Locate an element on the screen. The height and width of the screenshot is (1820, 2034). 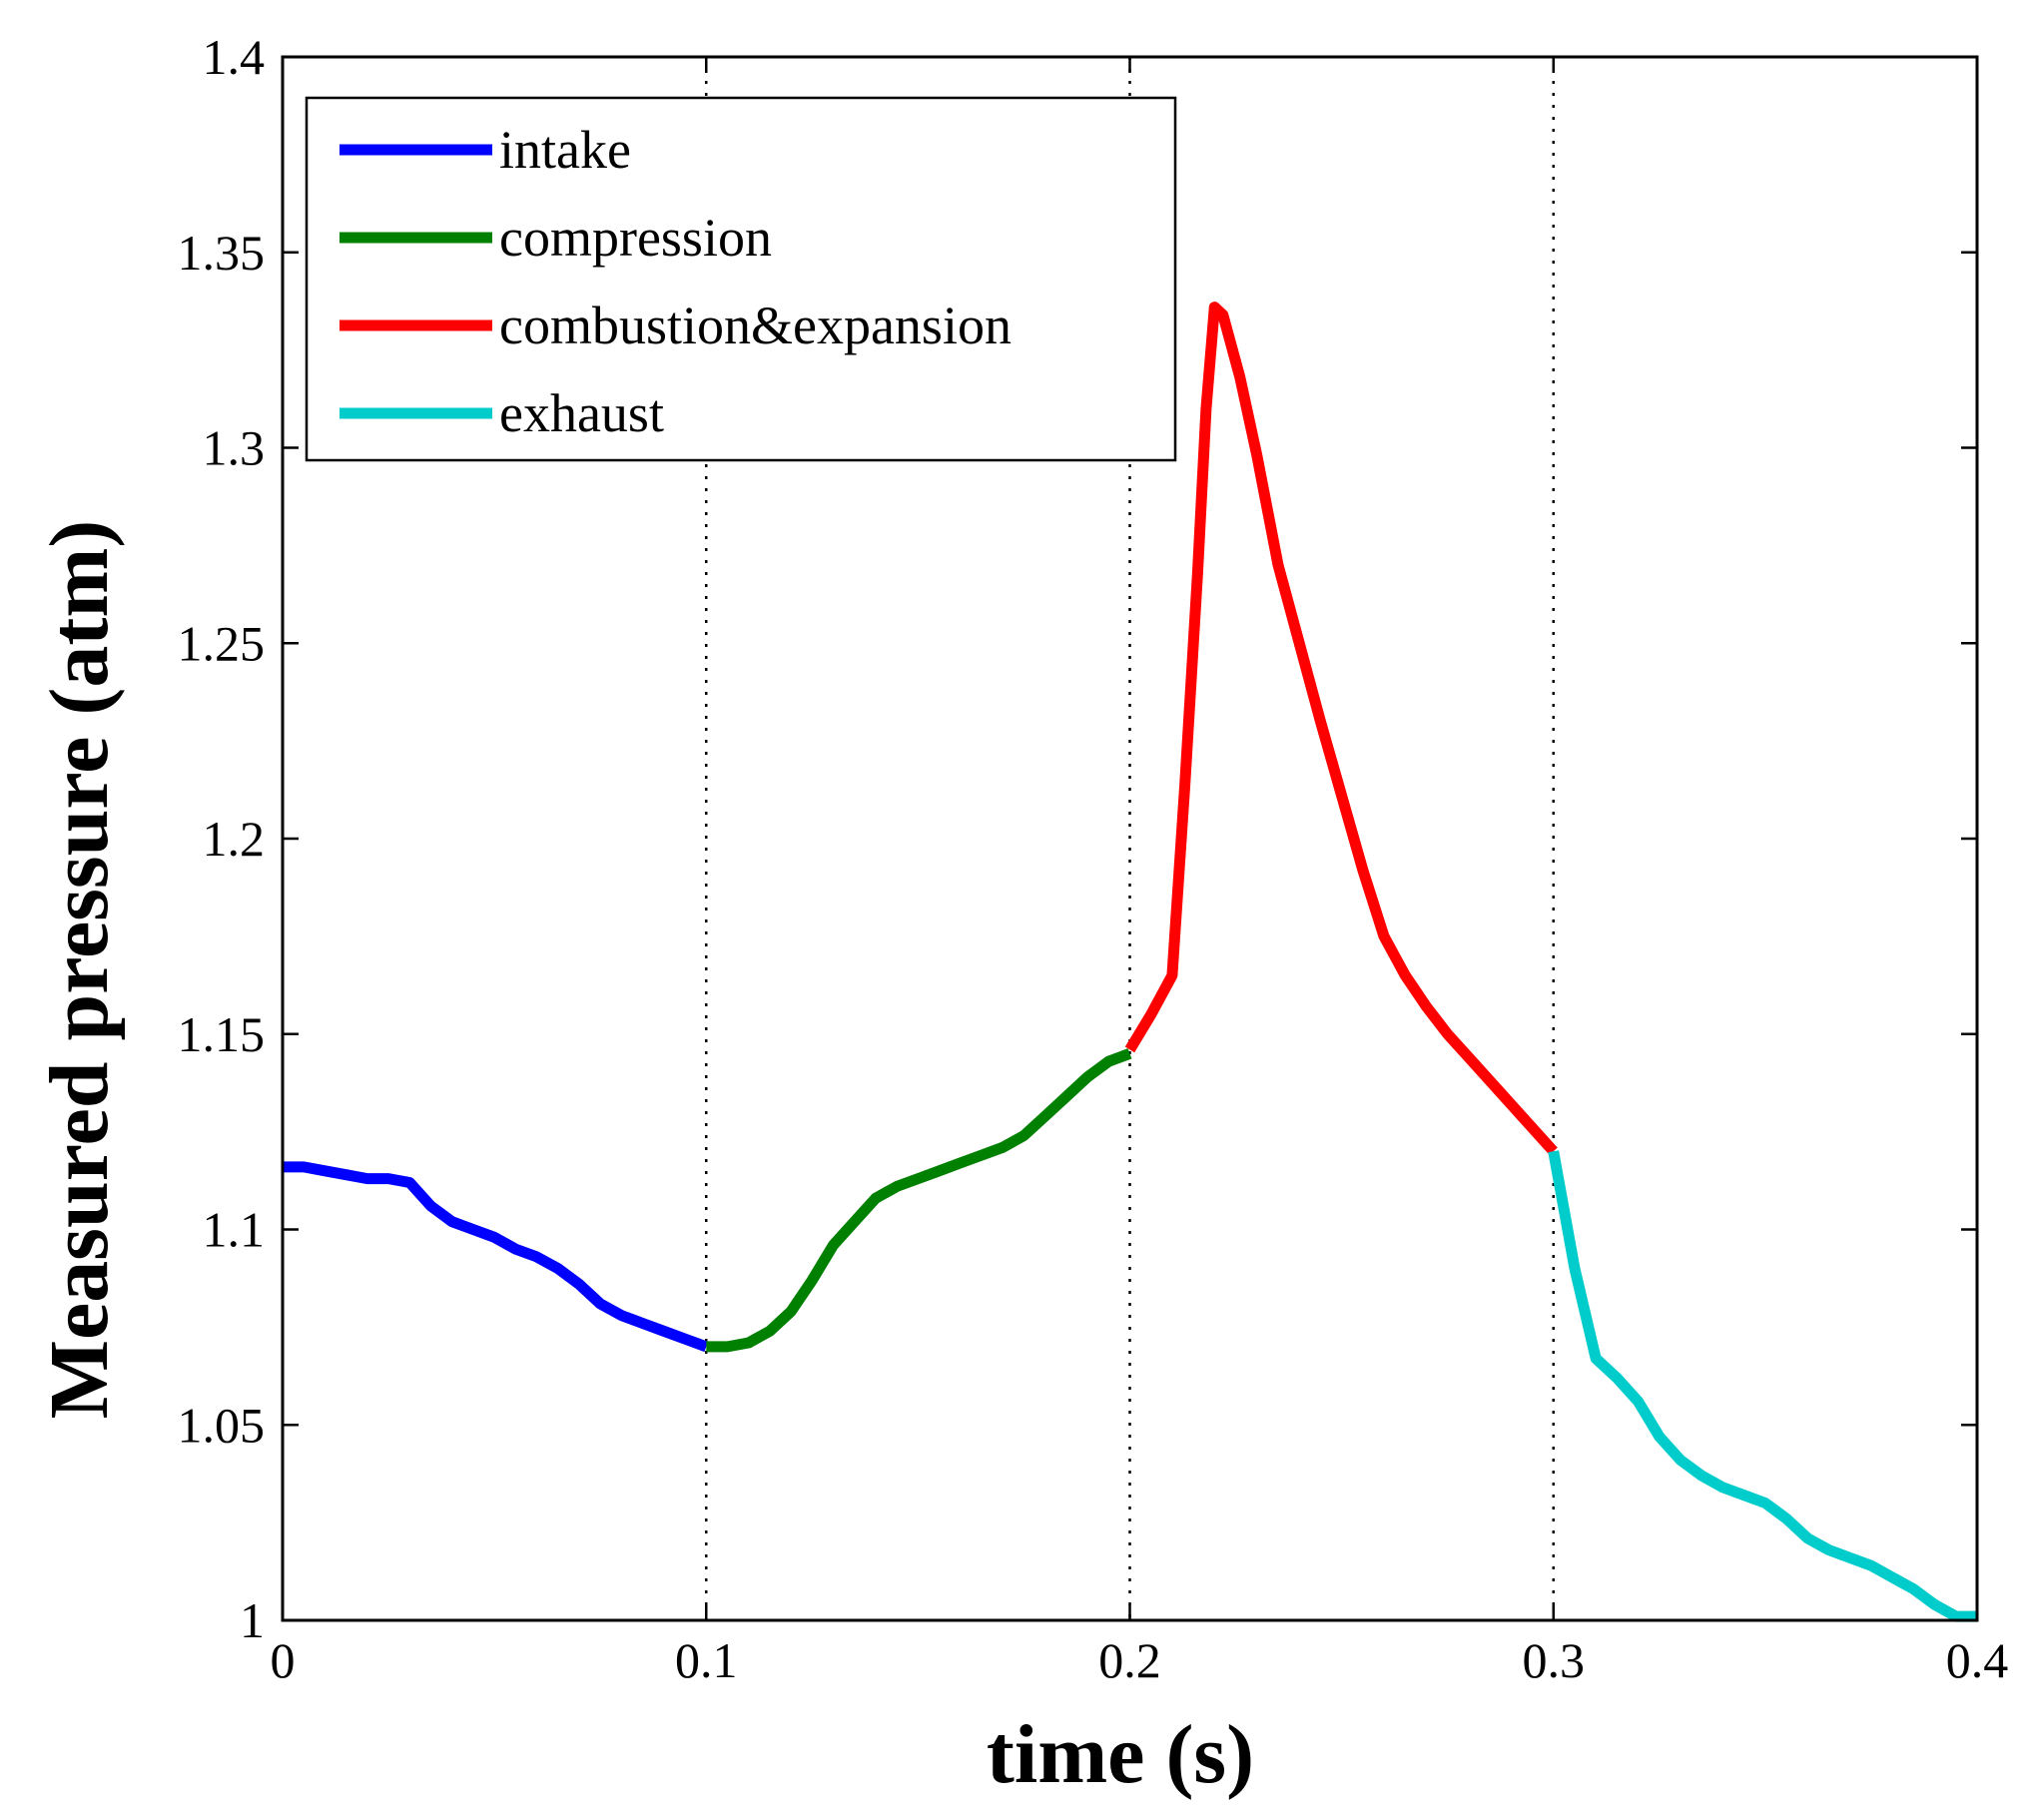
x-tick-label: 0.2 is located at coordinates (1129, 1660).